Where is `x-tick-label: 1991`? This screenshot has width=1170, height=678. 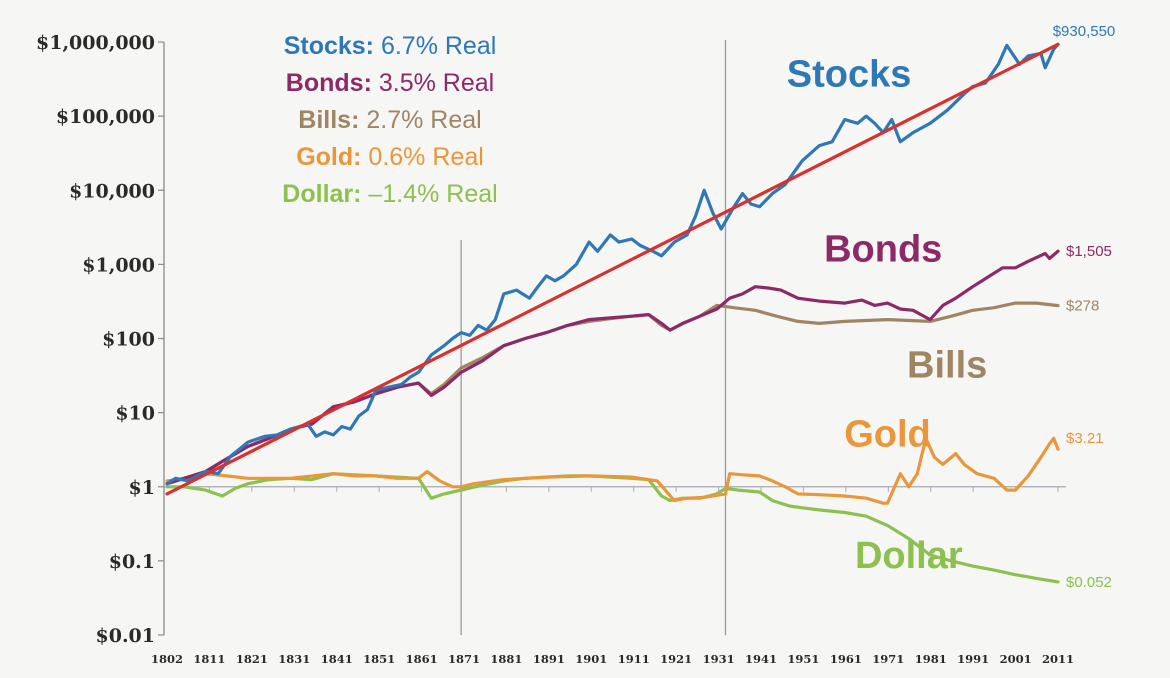 x-tick-label: 1991 is located at coordinates (973, 659).